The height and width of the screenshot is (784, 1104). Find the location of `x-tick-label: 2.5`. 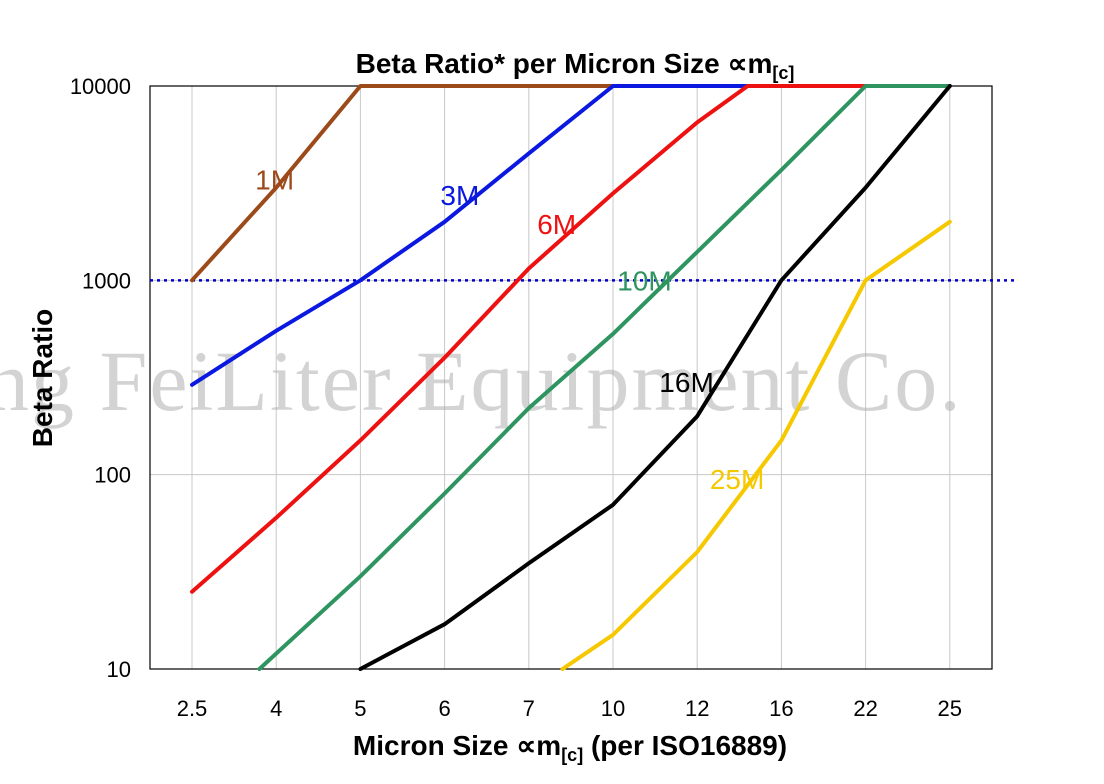

x-tick-label: 2.5 is located at coordinates (192, 708).